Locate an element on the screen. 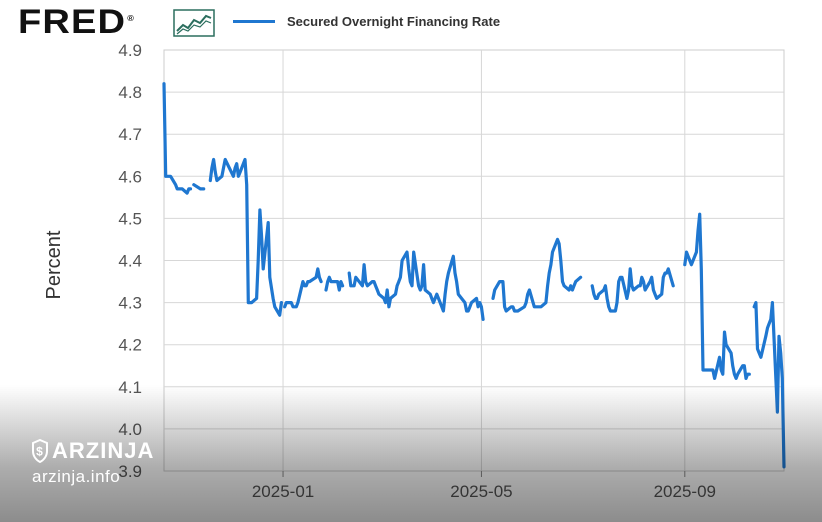 This screenshot has width=822, height=522. y-tick-label: 4.9 is located at coordinates (130, 50).